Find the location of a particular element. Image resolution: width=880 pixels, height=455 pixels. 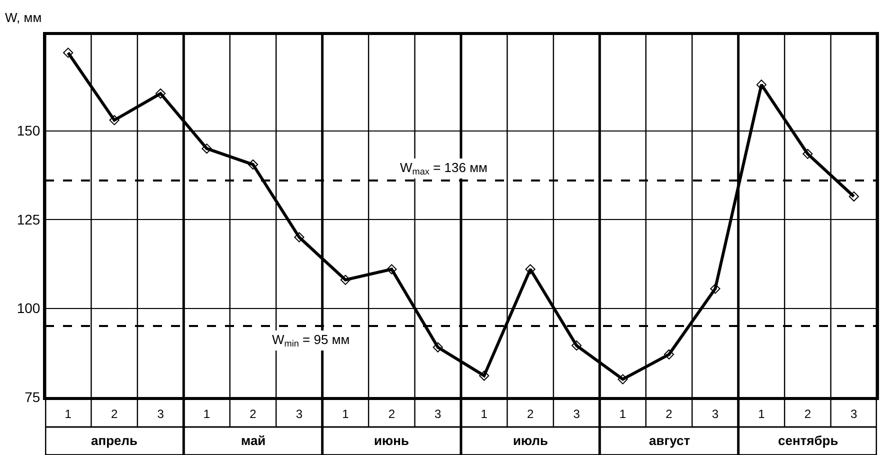

text: июнь is located at coordinates (391, 440).